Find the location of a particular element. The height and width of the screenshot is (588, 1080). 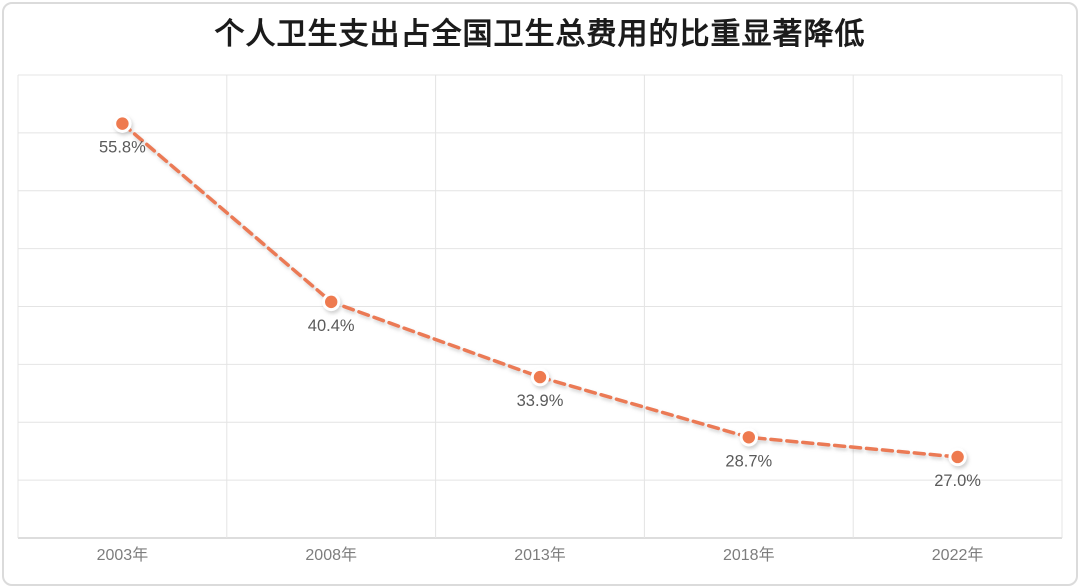

data-point-label: 40.4% is located at coordinates (331, 326).